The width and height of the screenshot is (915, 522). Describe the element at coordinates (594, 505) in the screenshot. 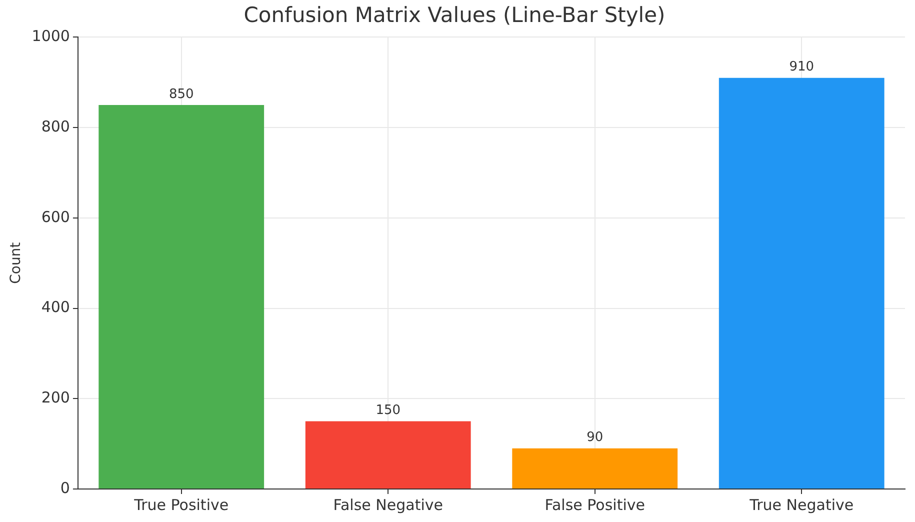

I see `x-tick-label: False Positive` at that location.